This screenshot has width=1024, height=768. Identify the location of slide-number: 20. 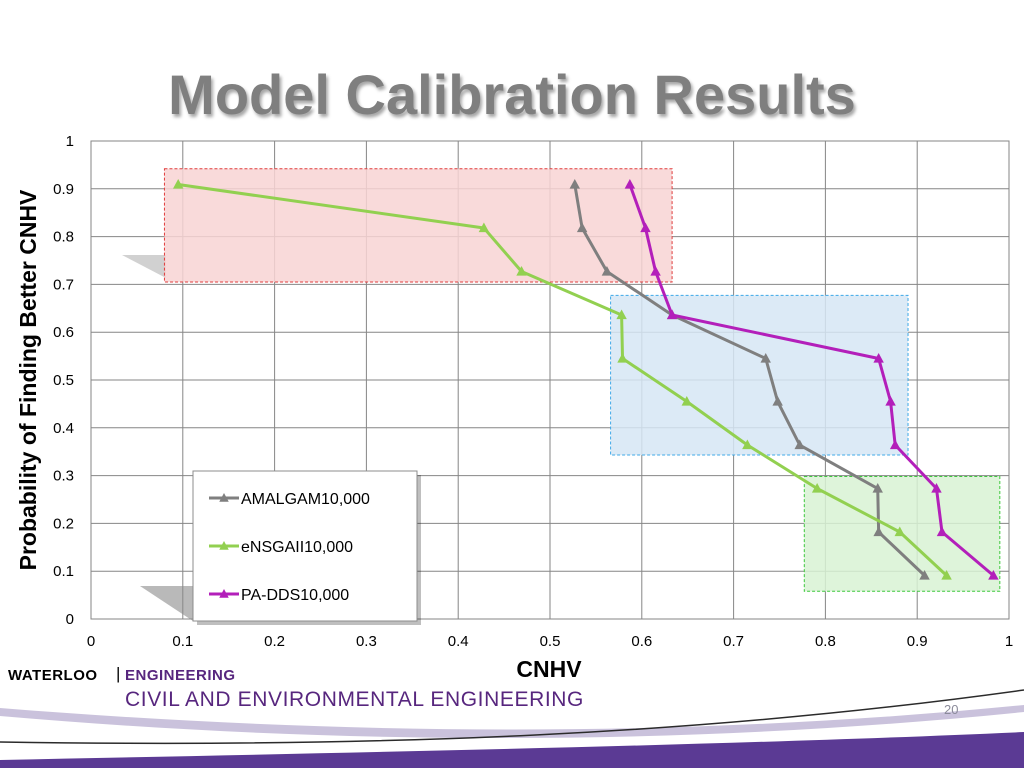
(951, 709).